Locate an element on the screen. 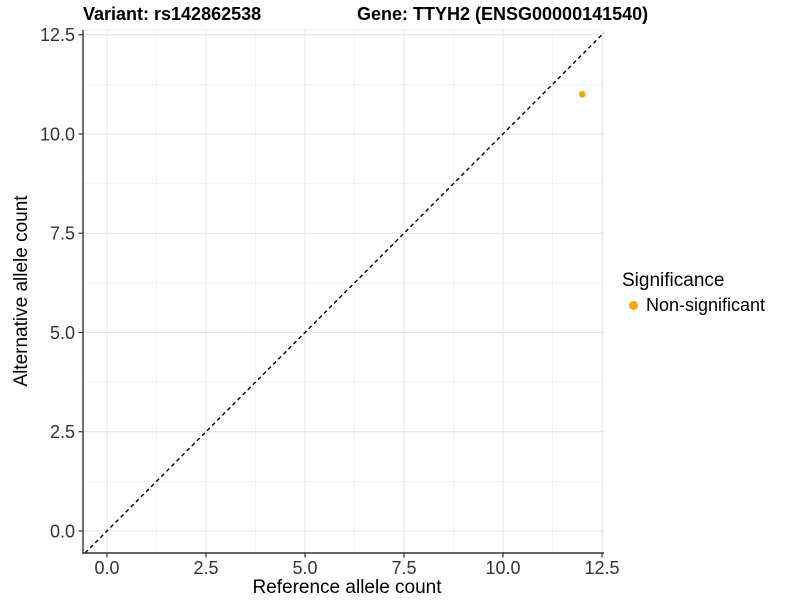  plot-title-gene: Gene: TTYH2 (ENSG00000141540) is located at coordinates (503, 14).